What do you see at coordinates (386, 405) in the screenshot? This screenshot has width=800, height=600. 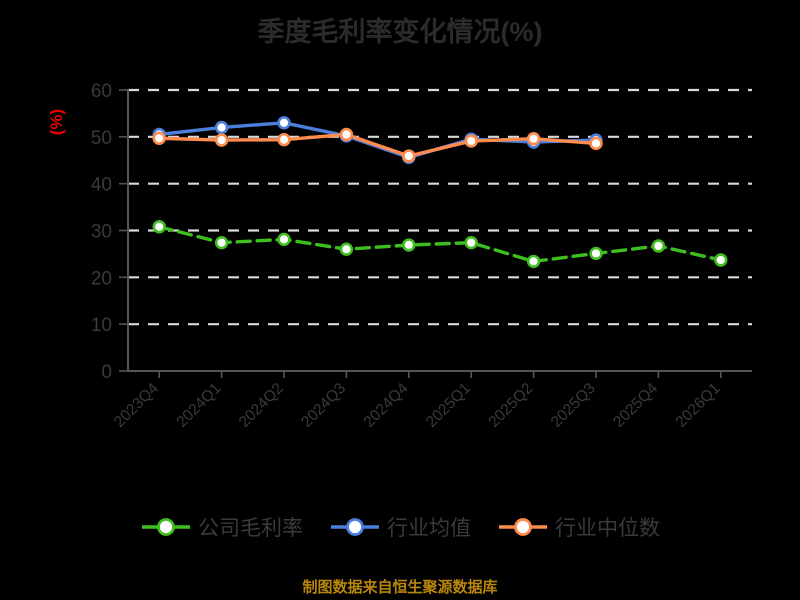 I see `x-axis-tick-label: 2024Q4` at bounding box center [386, 405].